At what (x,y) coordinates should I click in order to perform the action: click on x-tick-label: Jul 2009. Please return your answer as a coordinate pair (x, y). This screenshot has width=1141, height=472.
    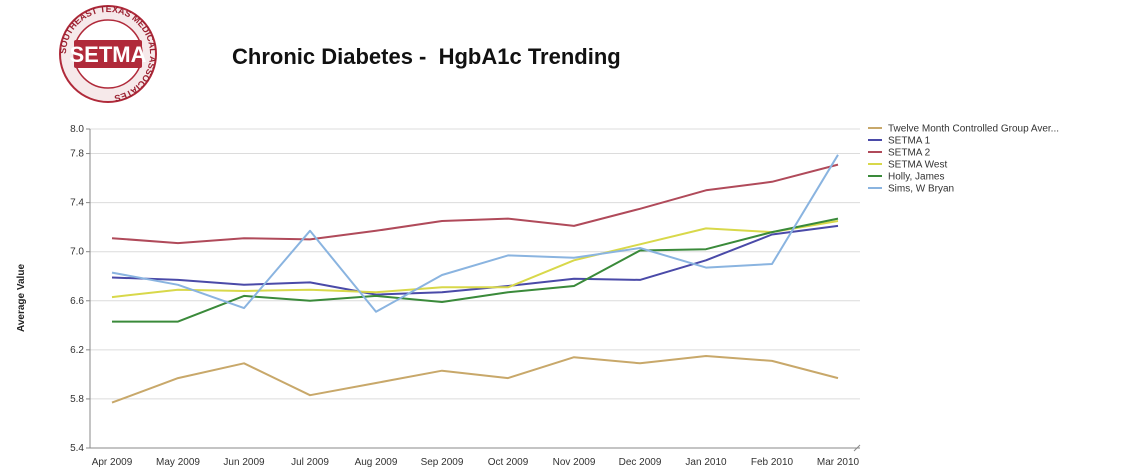
    Looking at the image, I should click on (310, 462).